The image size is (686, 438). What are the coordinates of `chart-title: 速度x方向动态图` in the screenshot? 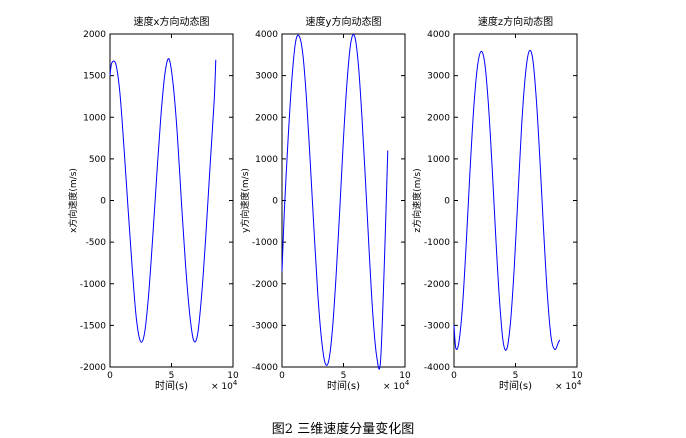 It's located at (172, 21).